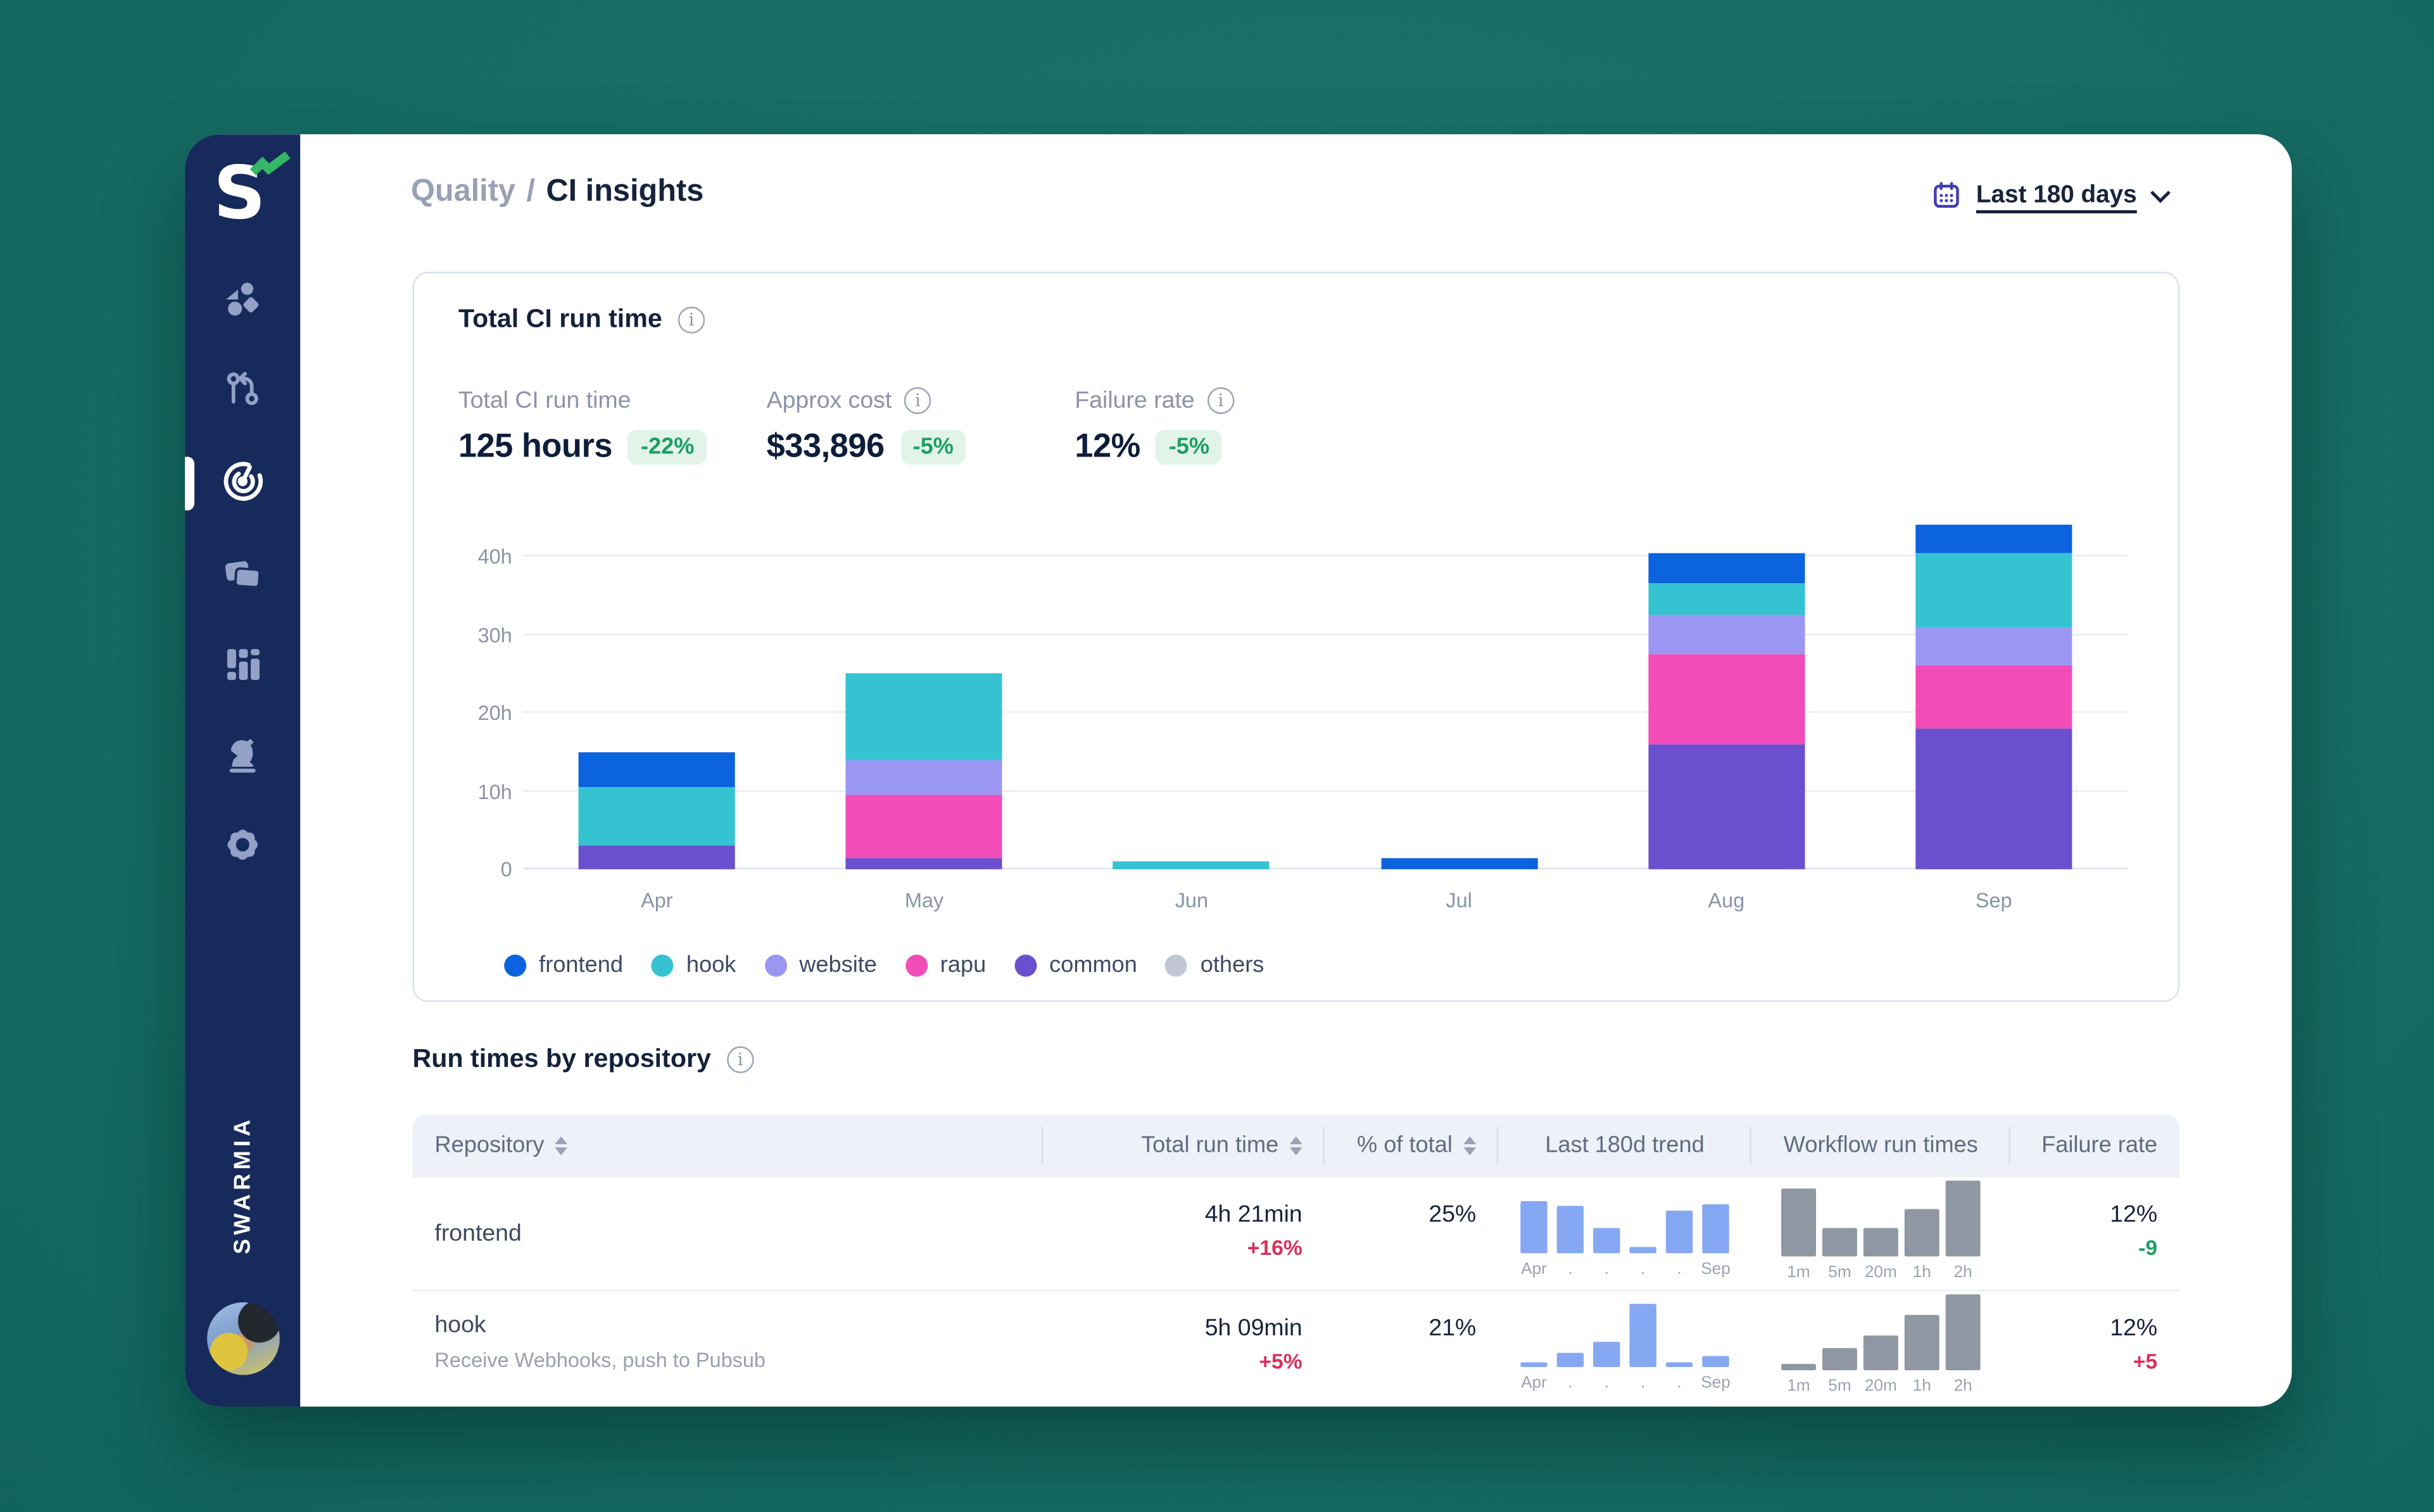 The image size is (2434, 1512). What do you see at coordinates (581, 966) in the screenshot?
I see `legend-label: frontend` at bounding box center [581, 966].